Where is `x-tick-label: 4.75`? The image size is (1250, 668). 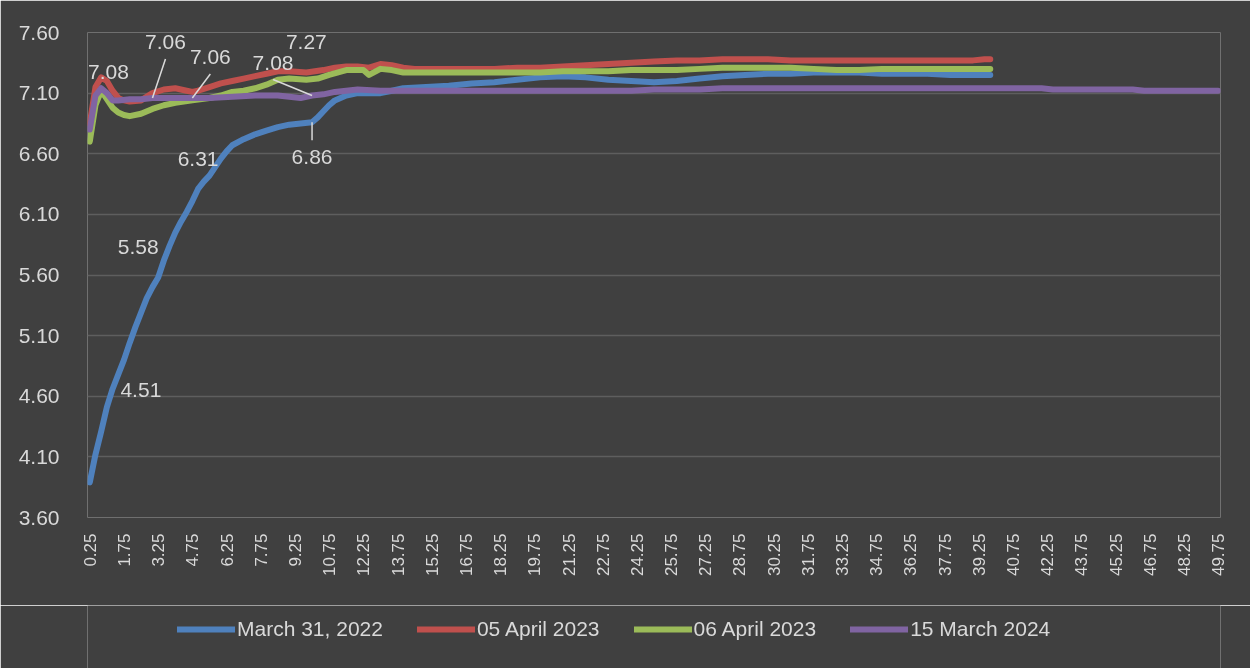
x-tick-label: 4.75 is located at coordinates (193, 550).